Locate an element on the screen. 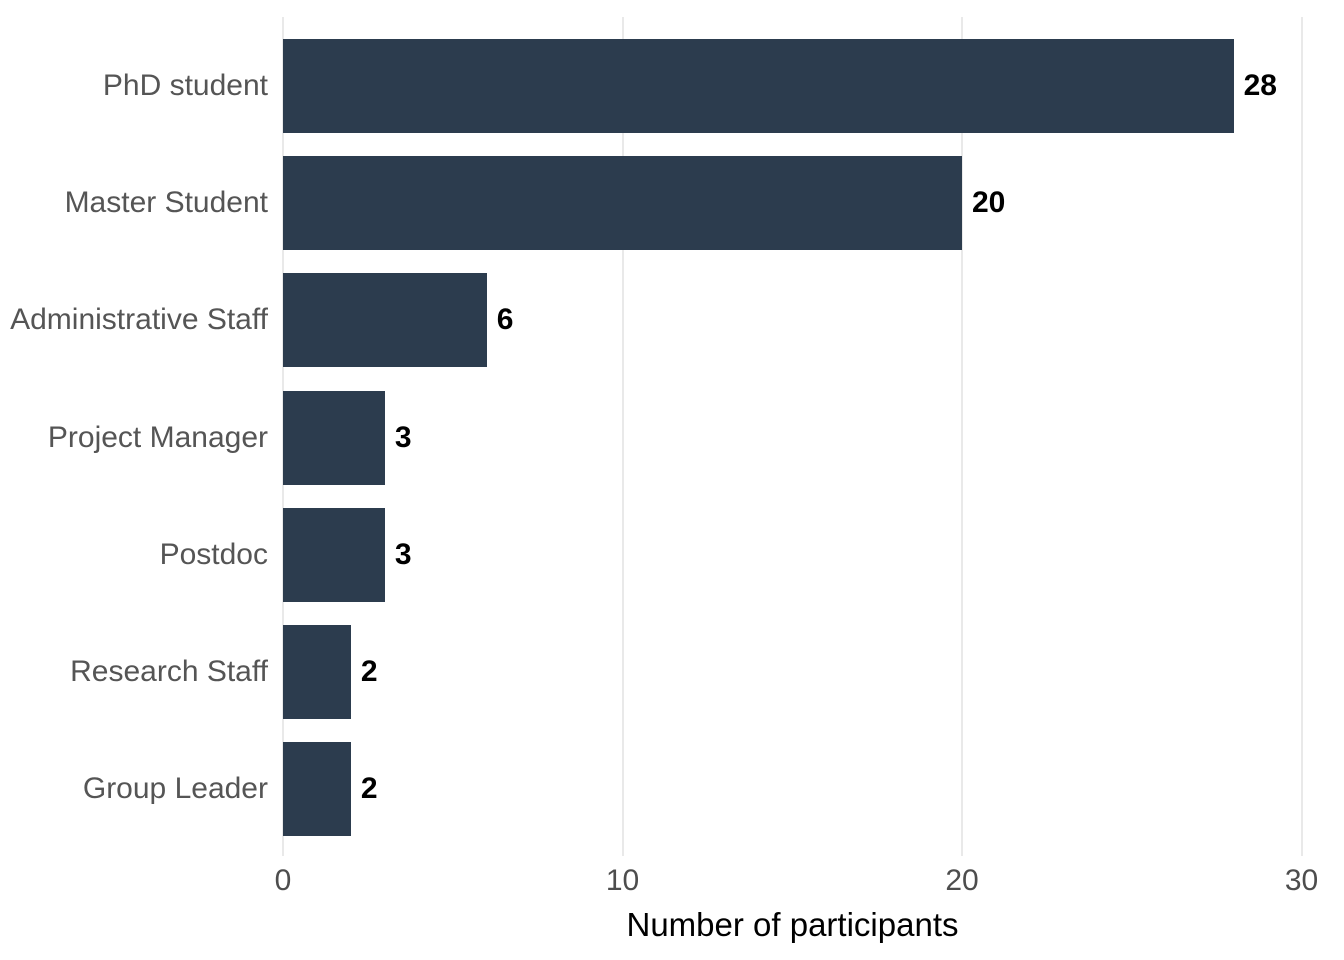 The image size is (1344, 960). y-axis-category-label: Administrative Staff is located at coordinates (139, 320).